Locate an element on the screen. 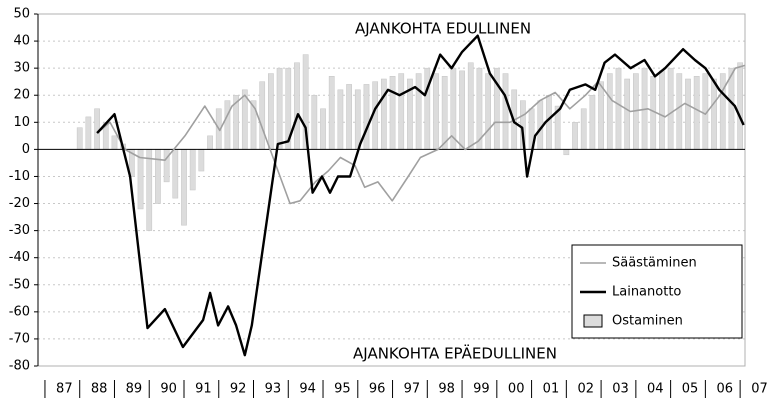 Image resolution: width=768 pixels, height=405 pixels. x-tick-label: 01 is located at coordinates (551, 389).